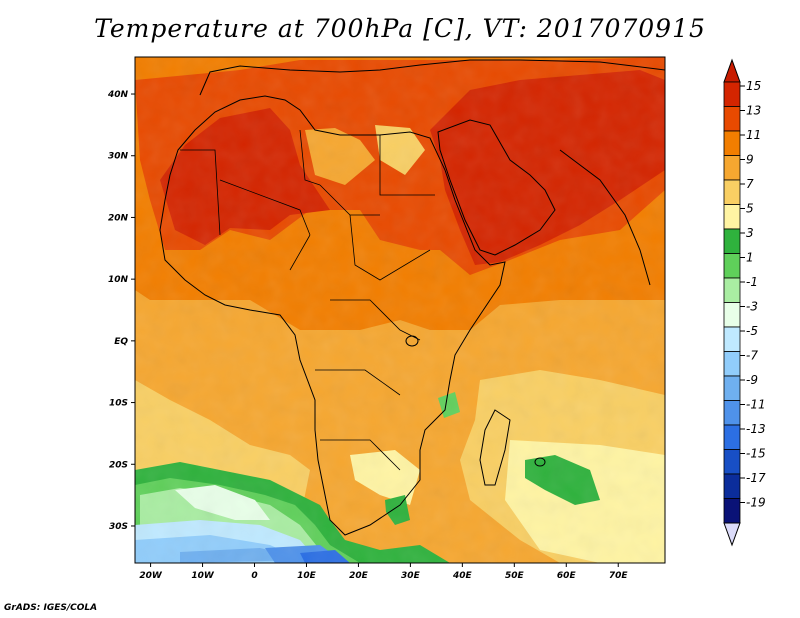 The image size is (800, 618). What do you see at coordinates (540, 462) in the screenshot?
I see `reunion-outline` at bounding box center [540, 462].